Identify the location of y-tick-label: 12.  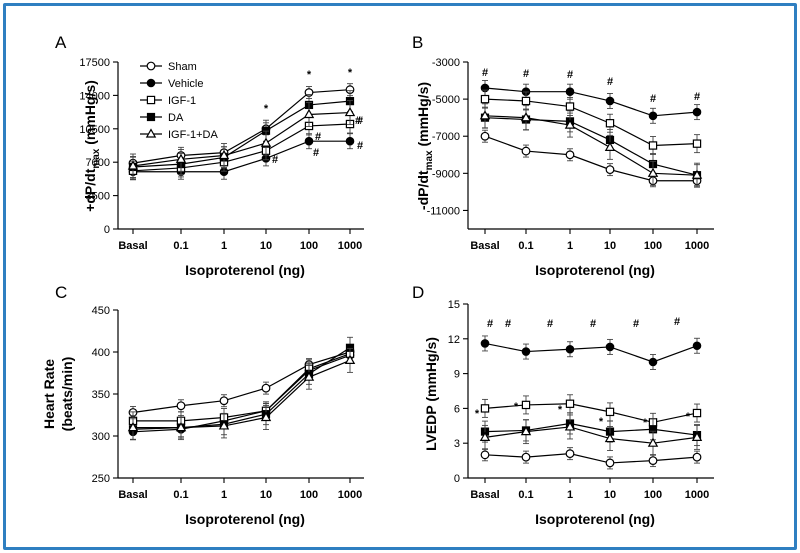
(454, 340).